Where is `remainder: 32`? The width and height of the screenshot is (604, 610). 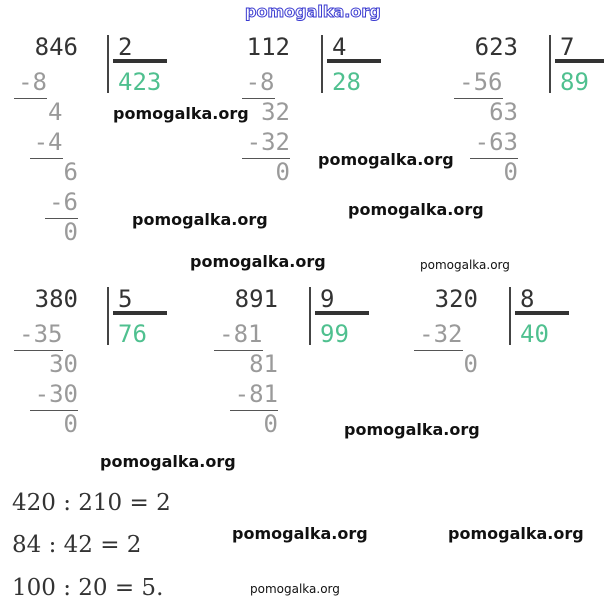 remainder: 32 is located at coordinates (275, 112).